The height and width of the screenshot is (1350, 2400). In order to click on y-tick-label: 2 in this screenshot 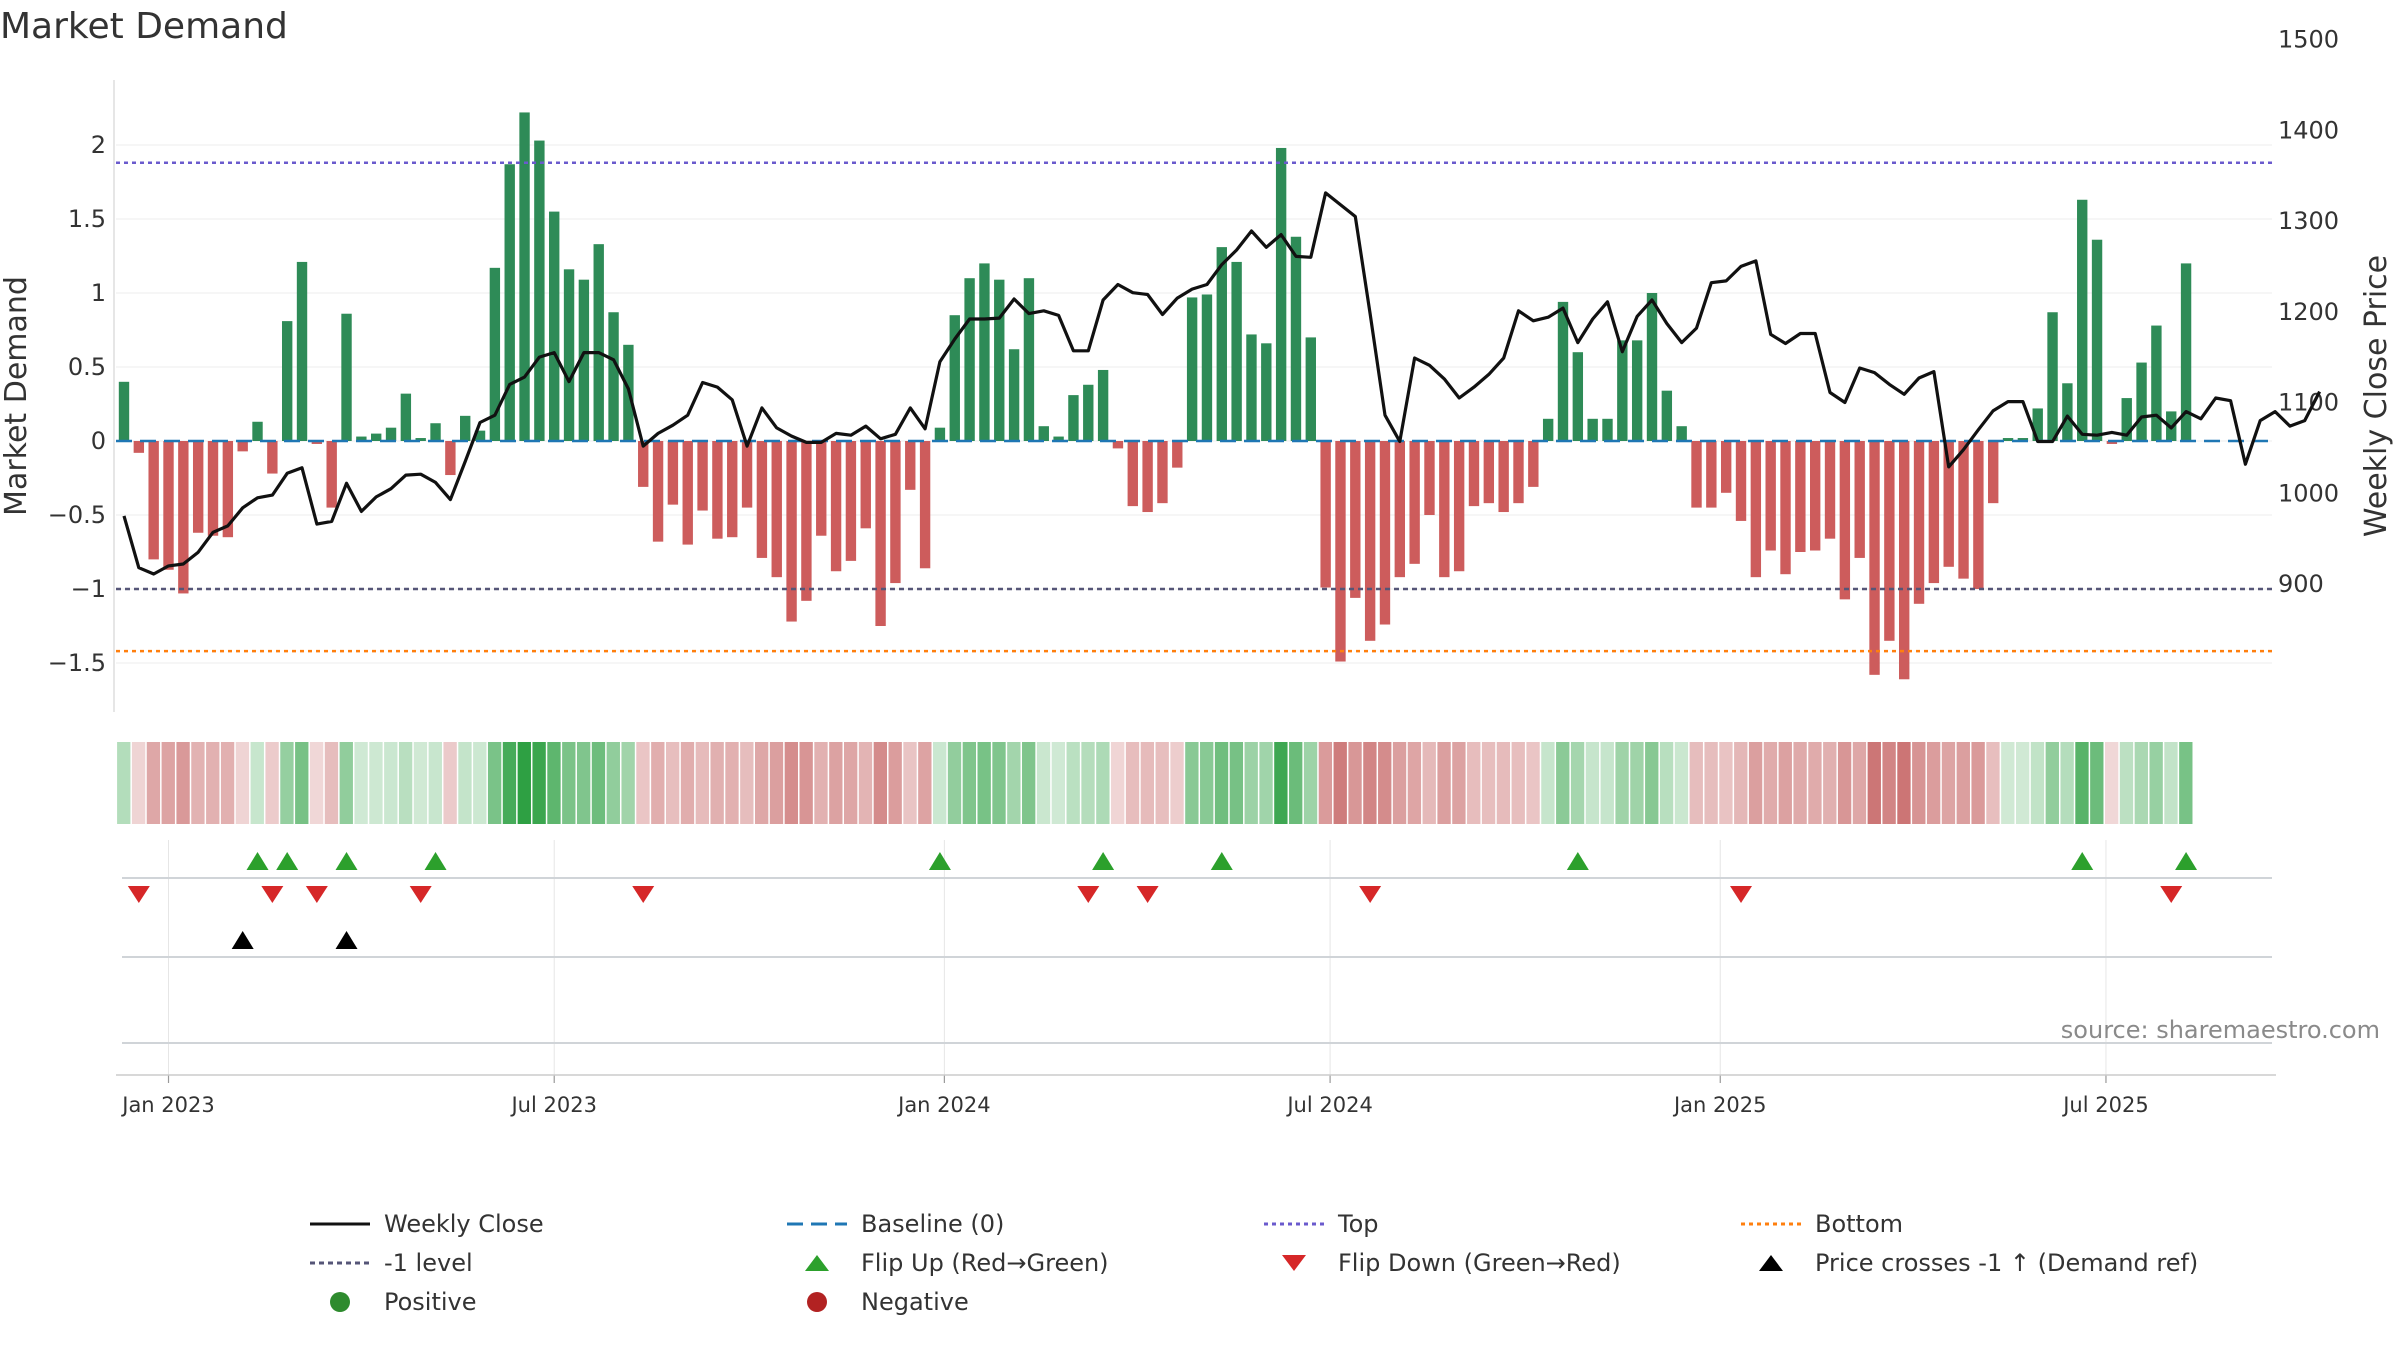, I will do `click(98, 145)`.